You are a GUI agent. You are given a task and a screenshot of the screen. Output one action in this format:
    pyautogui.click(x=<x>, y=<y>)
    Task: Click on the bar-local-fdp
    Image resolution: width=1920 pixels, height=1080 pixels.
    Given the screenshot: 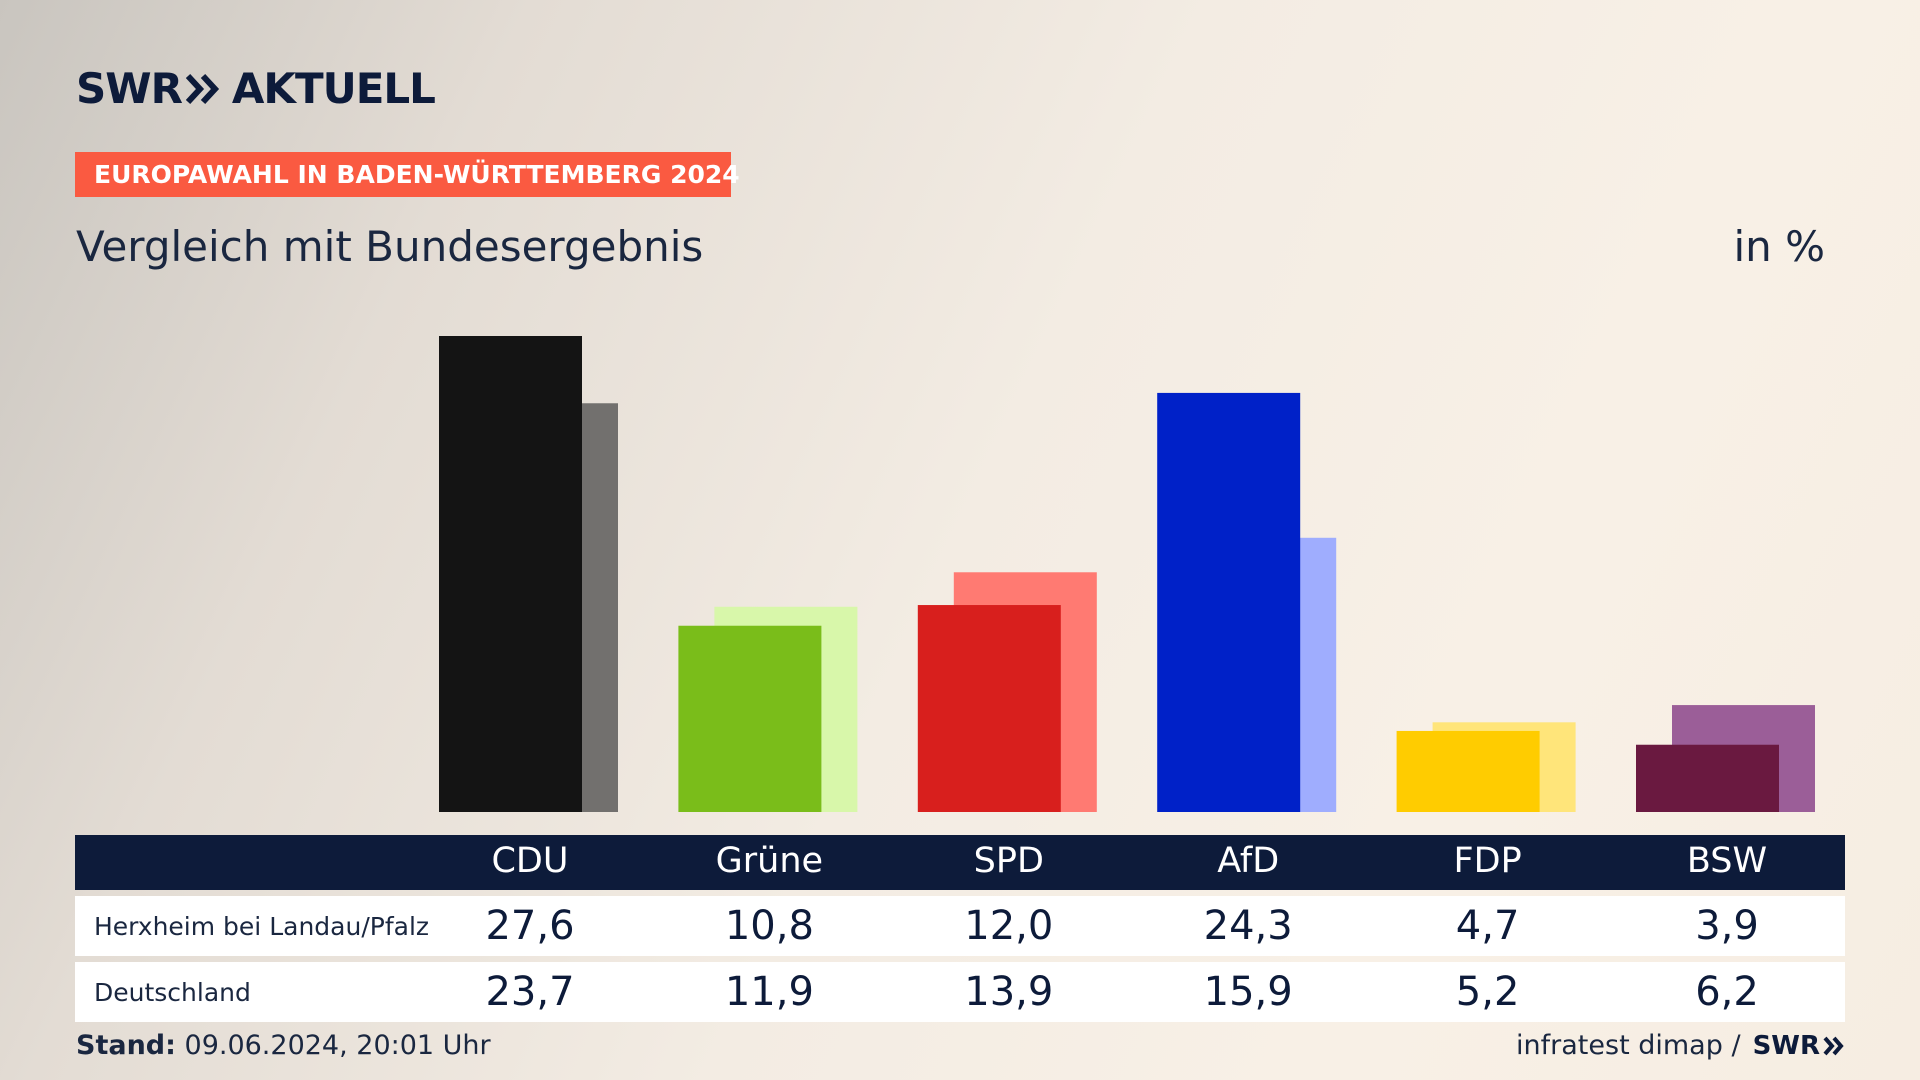 What is the action you would take?
    pyautogui.click(x=1468, y=771)
    